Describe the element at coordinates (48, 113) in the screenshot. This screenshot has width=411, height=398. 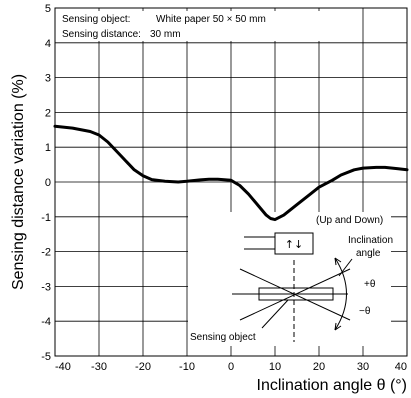
I see `y-tick-label: 2` at that location.